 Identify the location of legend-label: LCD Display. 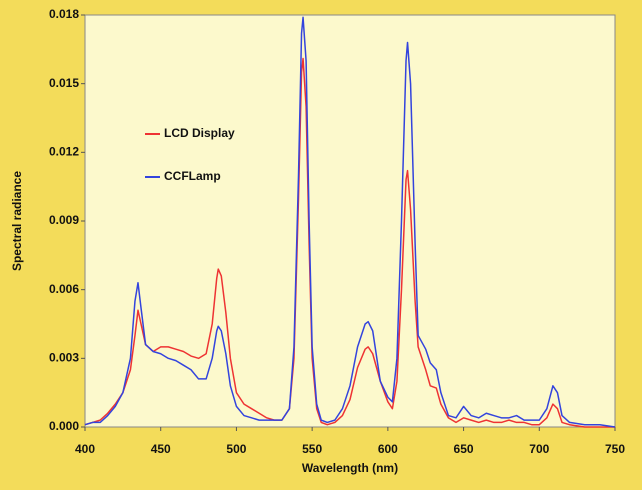
(199, 133).